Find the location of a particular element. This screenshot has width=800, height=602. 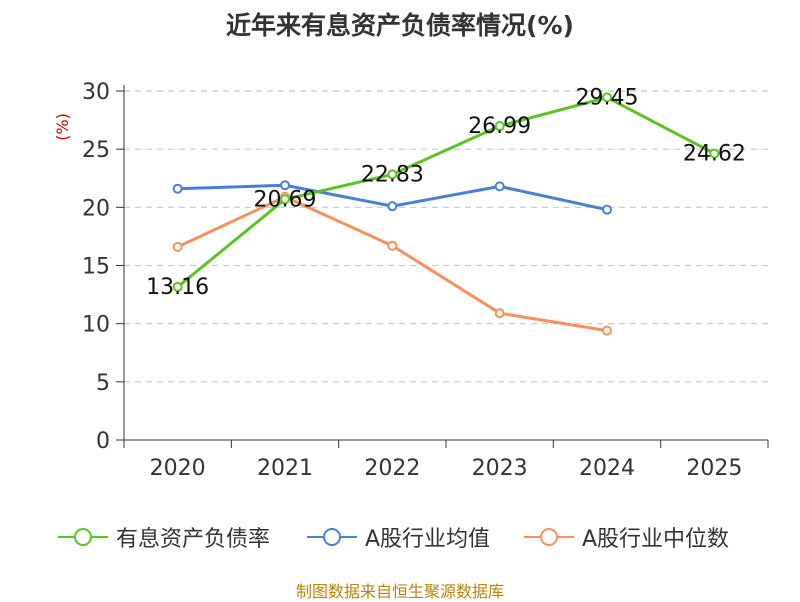

data-label: 22.83 is located at coordinates (392, 174).